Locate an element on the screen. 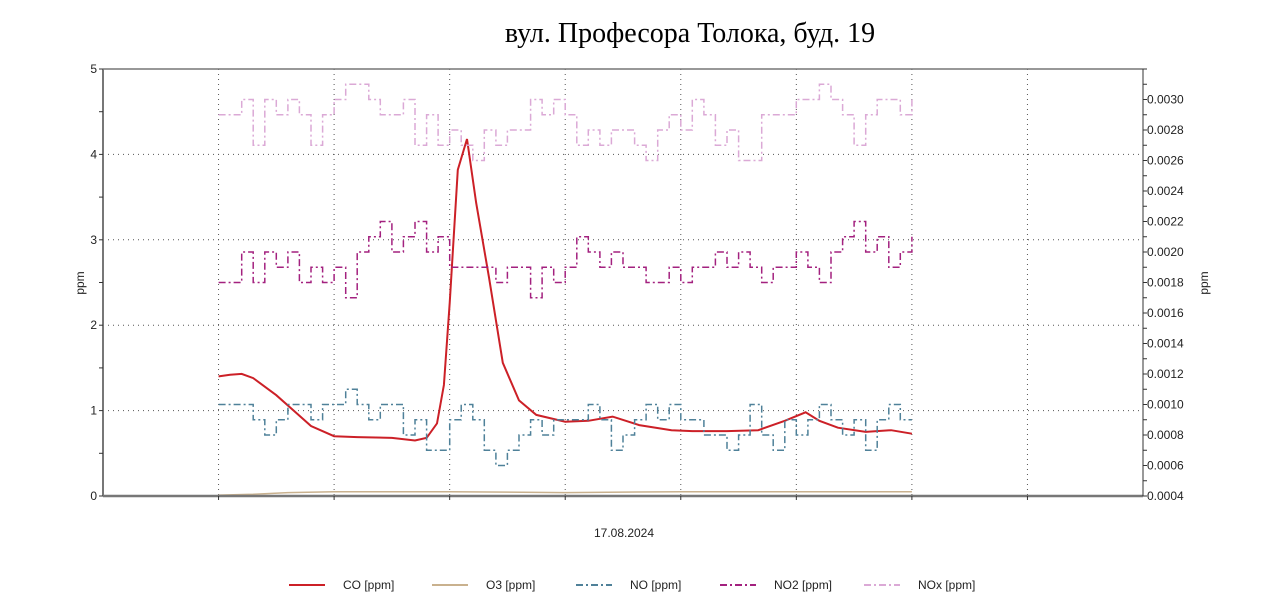 The image size is (1280, 606). series-line-no2 is located at coordinates (565, 259).